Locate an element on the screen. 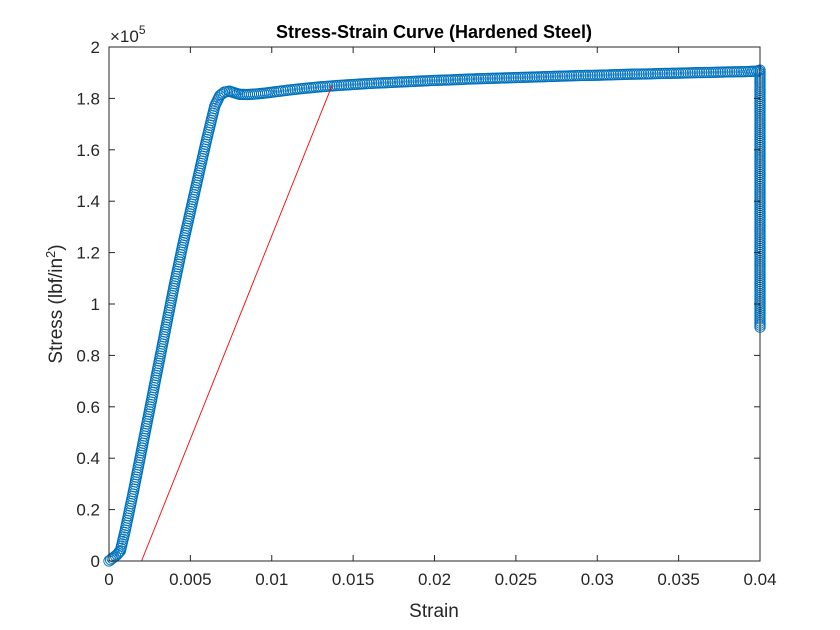  y-axis-label: Stress (lbf/in2) is located at coordinates (55, 303).